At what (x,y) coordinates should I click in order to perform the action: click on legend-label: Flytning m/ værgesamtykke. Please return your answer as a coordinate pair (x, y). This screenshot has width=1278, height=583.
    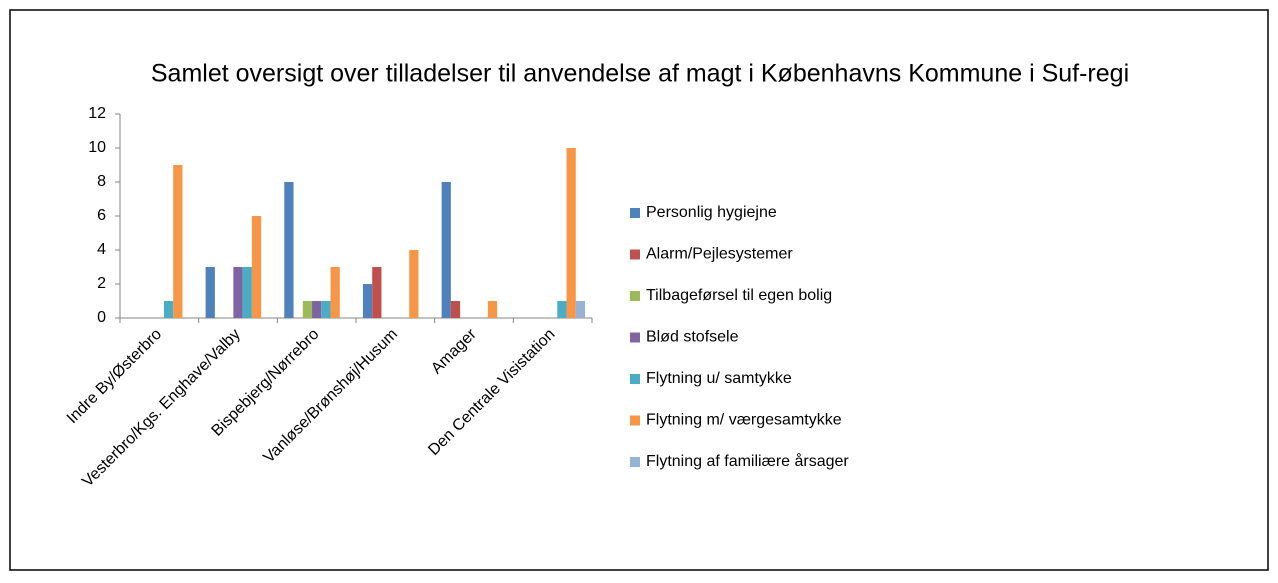
    Looking at the image, I should click on (744, 420).